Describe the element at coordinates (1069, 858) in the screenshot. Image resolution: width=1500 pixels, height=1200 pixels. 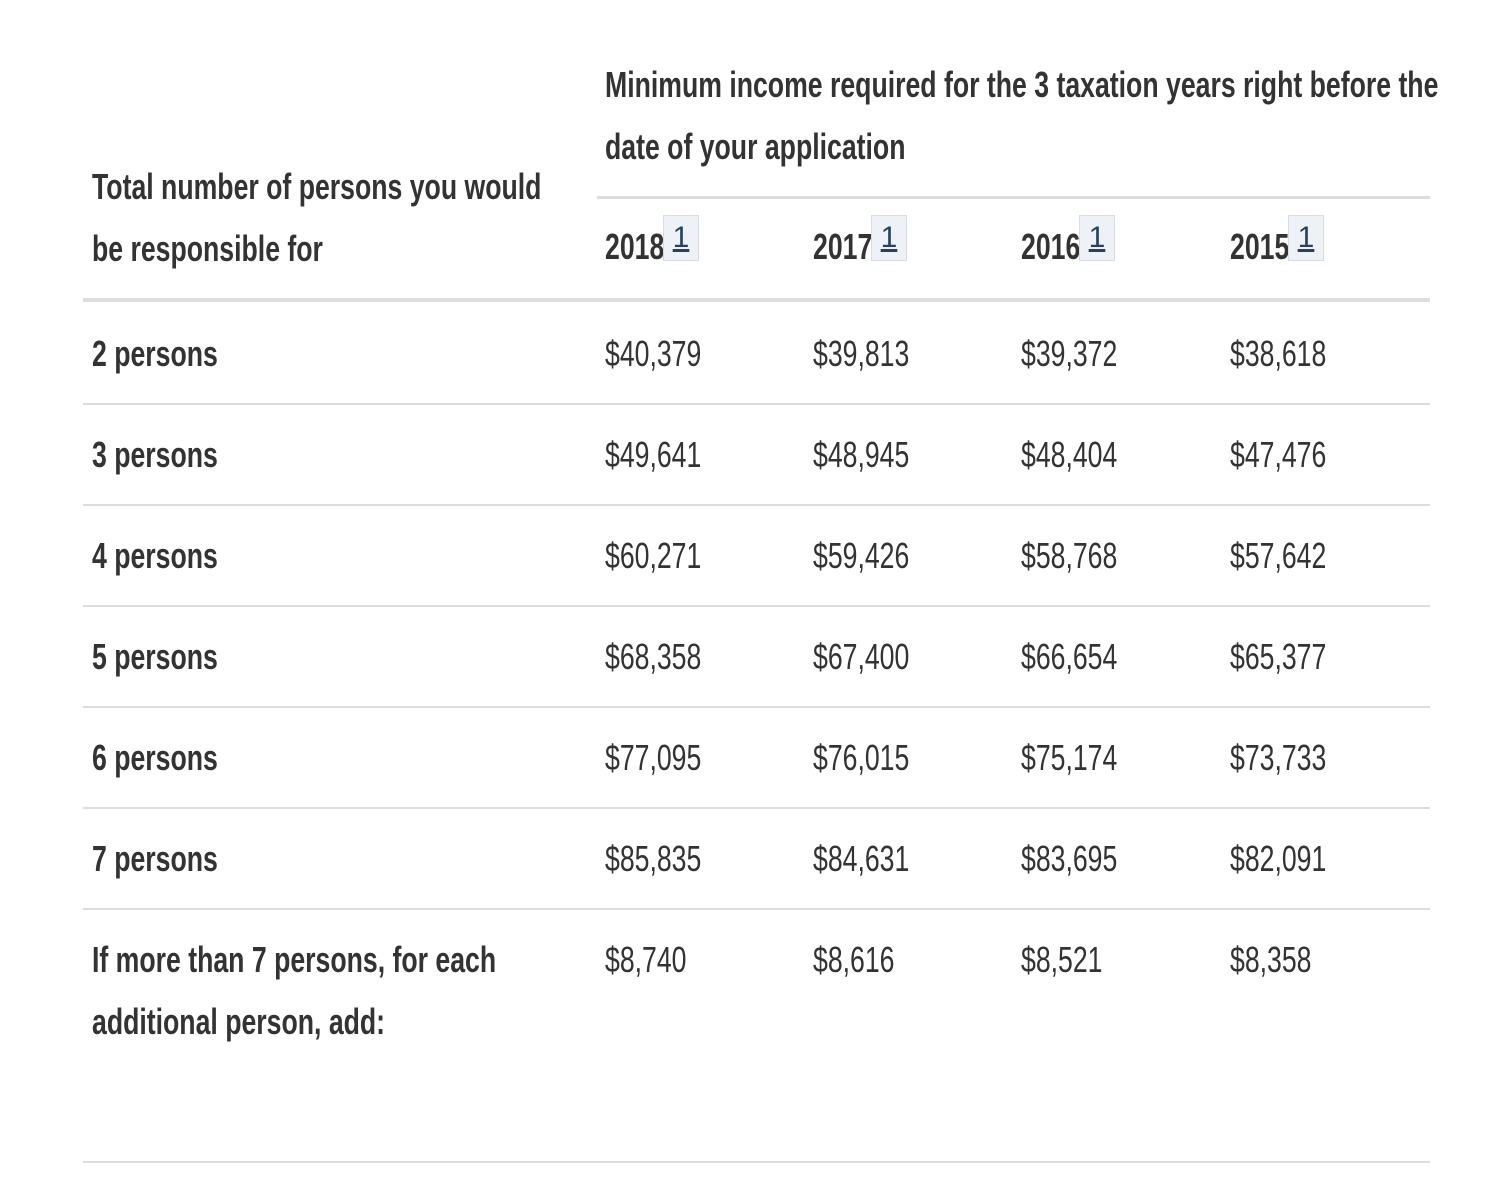
I see `cell-value: $83,695` at that location.